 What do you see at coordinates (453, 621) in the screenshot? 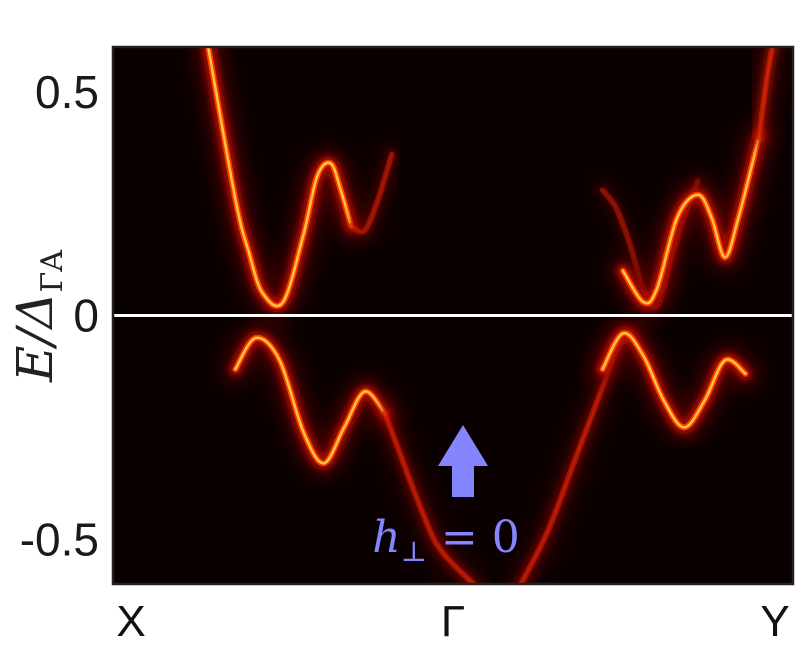
I see `x-tick-label: Γ` at bounding box center [453, 621].